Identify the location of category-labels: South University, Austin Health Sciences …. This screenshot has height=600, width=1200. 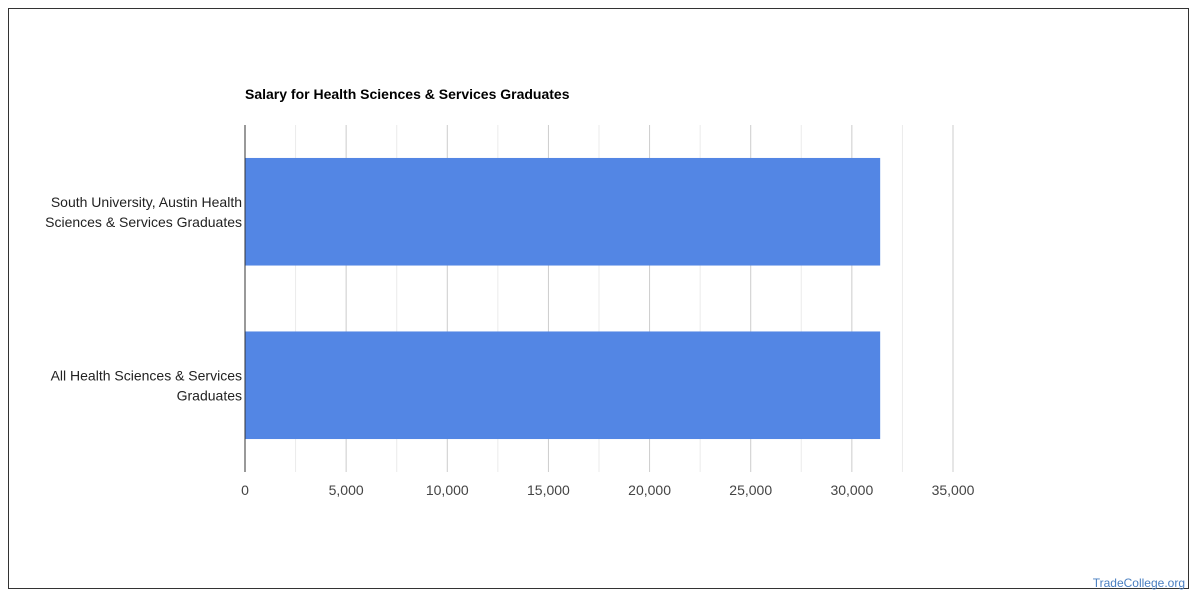
(143, 299).